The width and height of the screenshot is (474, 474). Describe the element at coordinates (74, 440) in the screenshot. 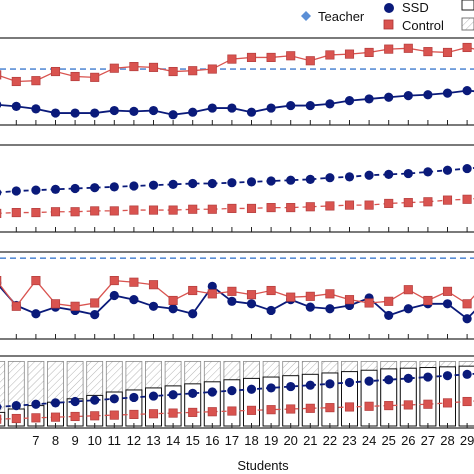

I see `x-tick-label-9: 9` at that location.